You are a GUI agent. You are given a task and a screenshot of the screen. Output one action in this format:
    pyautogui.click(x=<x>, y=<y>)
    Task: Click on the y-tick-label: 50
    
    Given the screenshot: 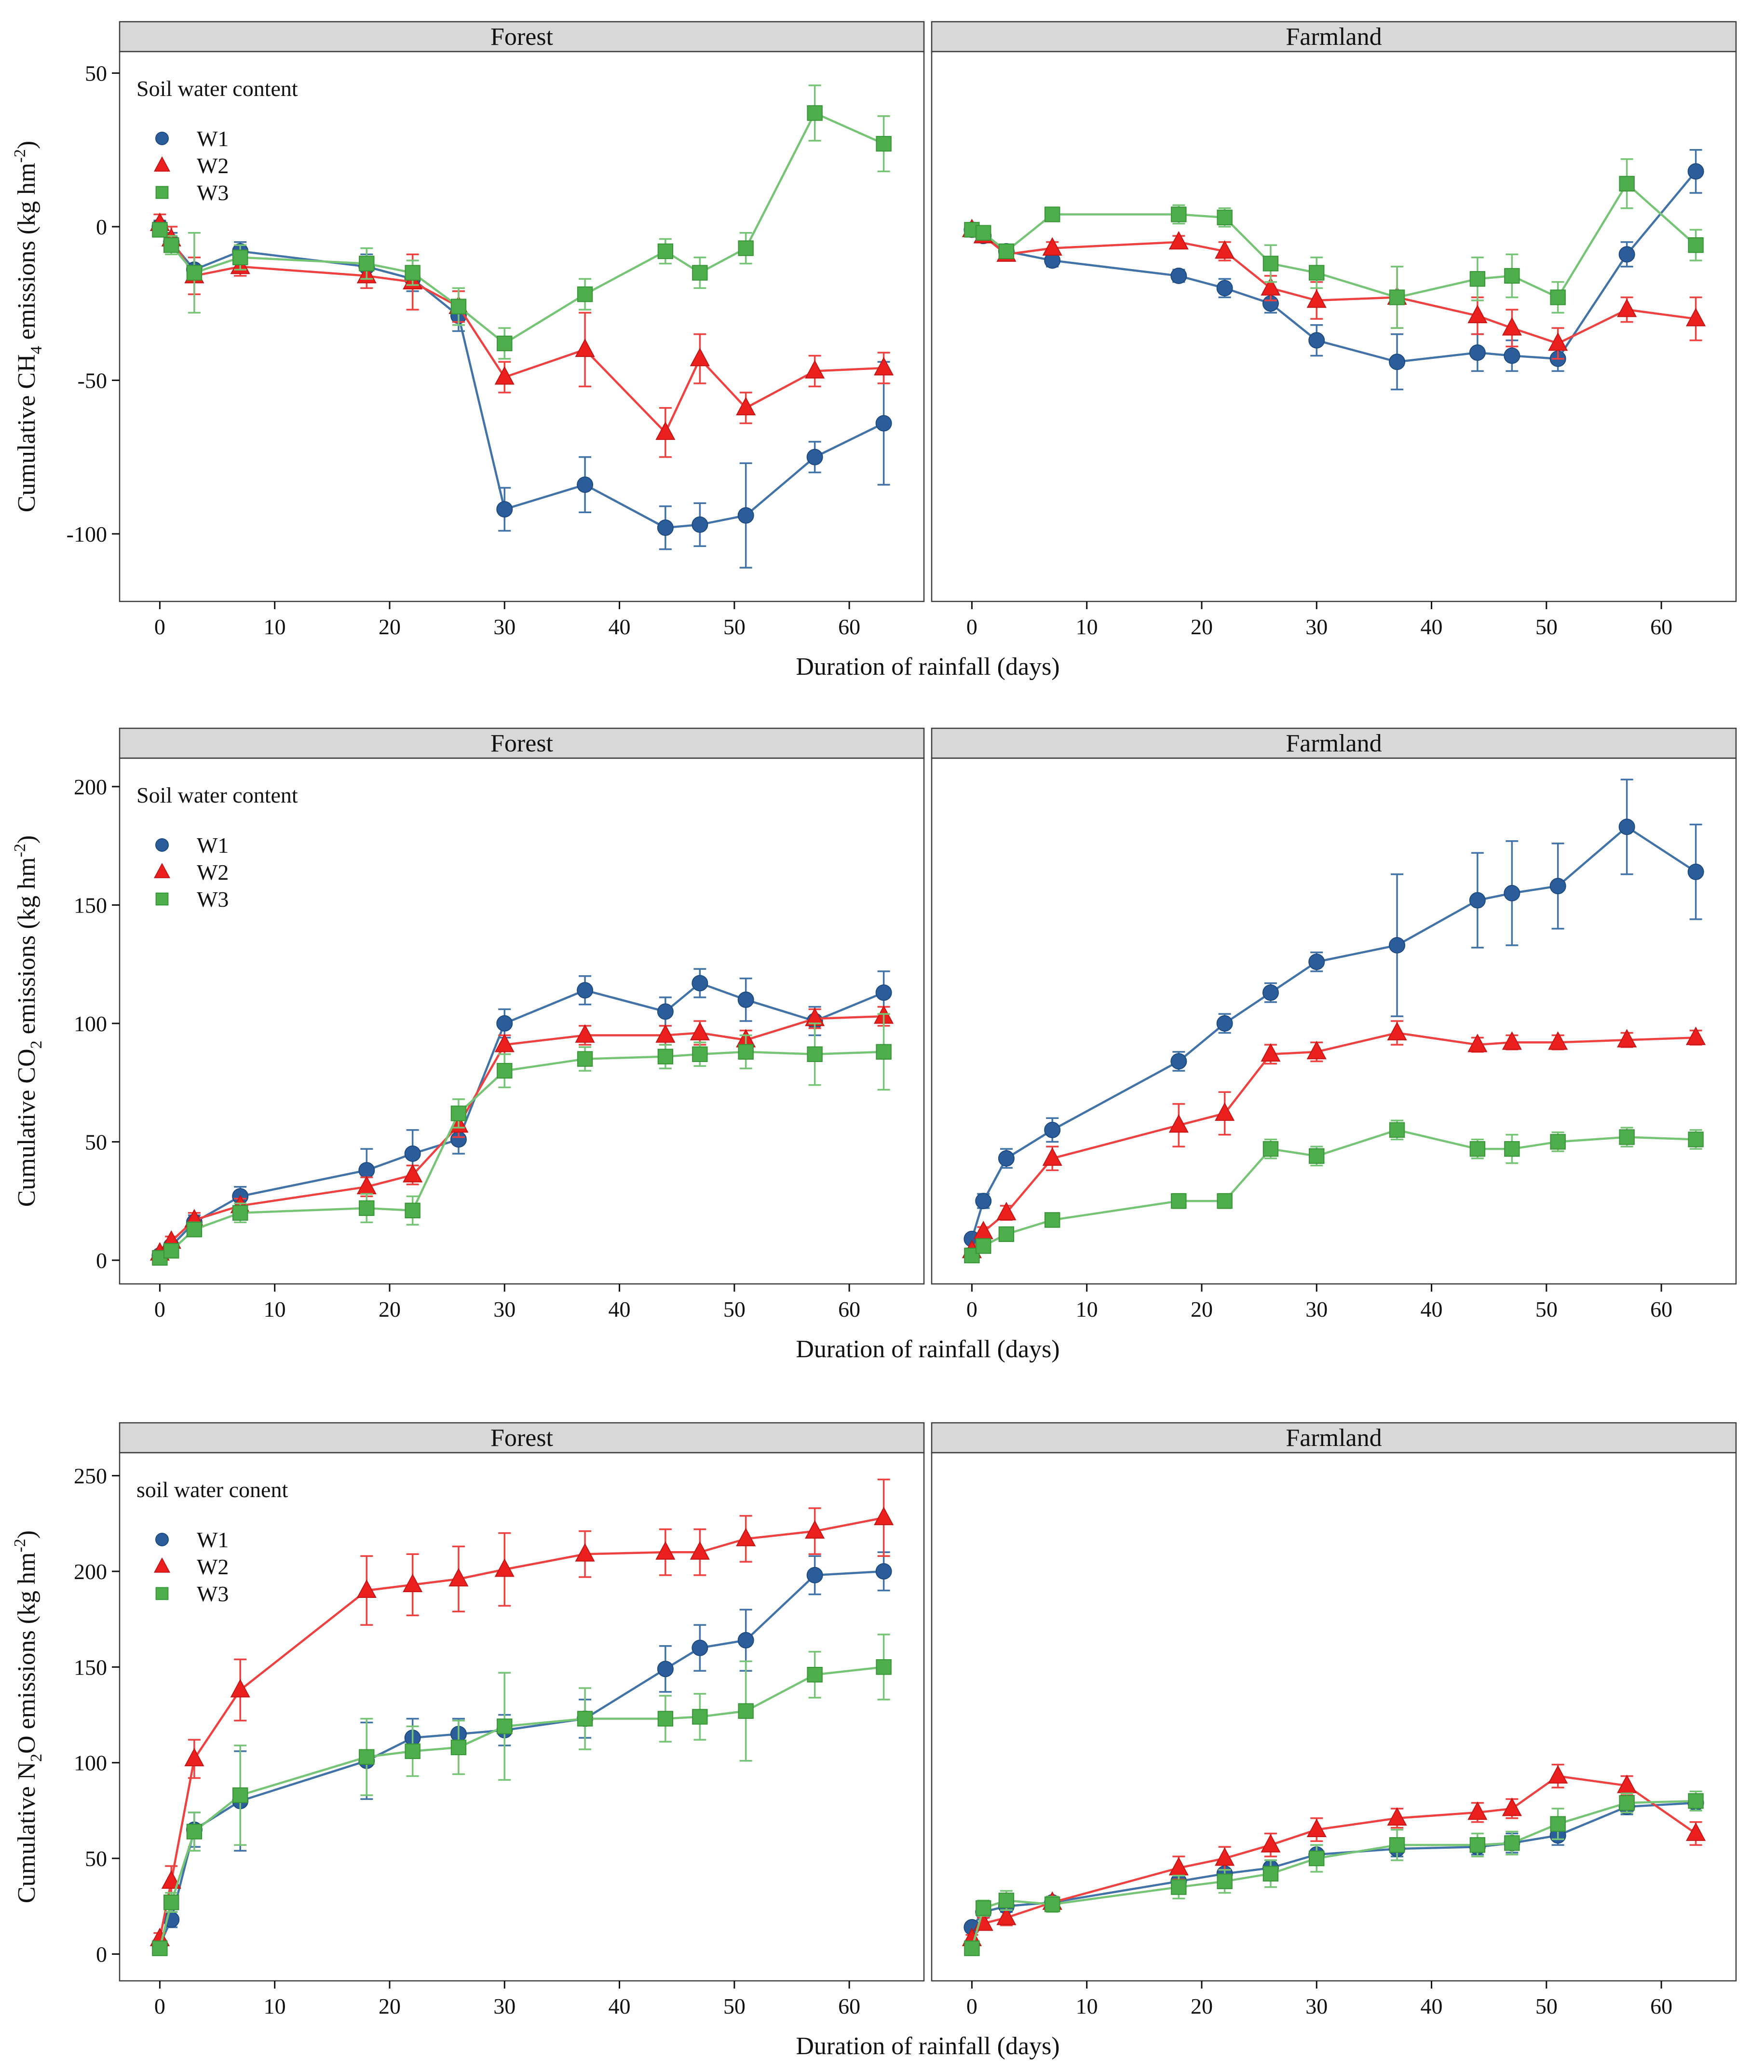 What is the action you would take?
    pyautogui.click(x=96, y=1858)
    